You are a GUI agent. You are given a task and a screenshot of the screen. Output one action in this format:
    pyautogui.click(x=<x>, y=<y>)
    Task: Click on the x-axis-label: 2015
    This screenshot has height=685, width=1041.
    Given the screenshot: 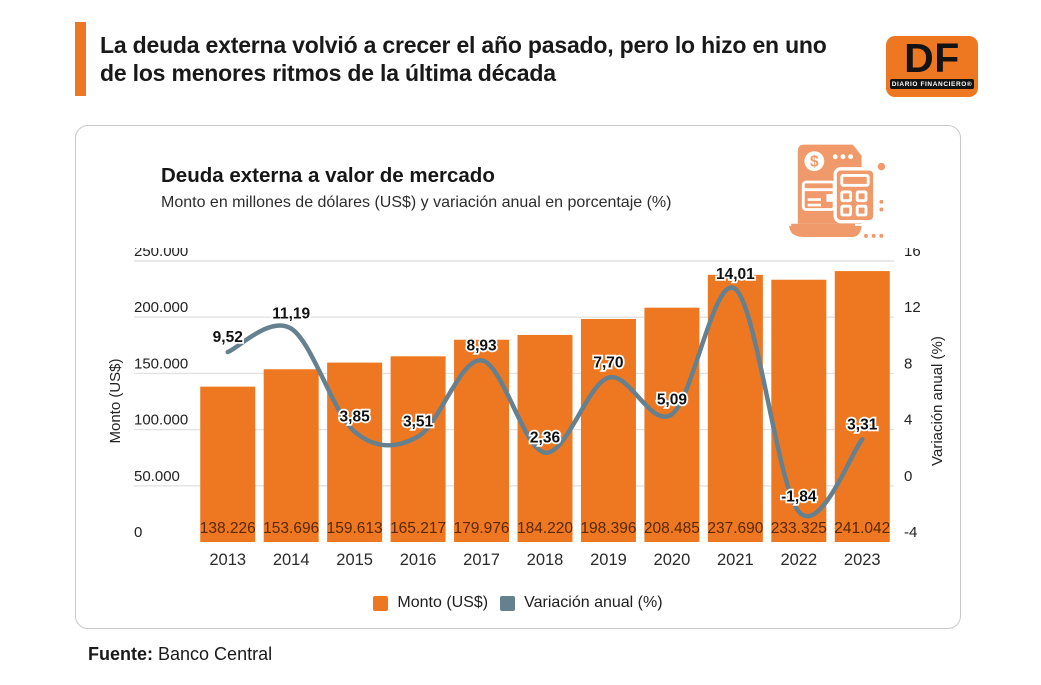 What is the action you would take?
    pyautogui.click(x=354, y=560)
    